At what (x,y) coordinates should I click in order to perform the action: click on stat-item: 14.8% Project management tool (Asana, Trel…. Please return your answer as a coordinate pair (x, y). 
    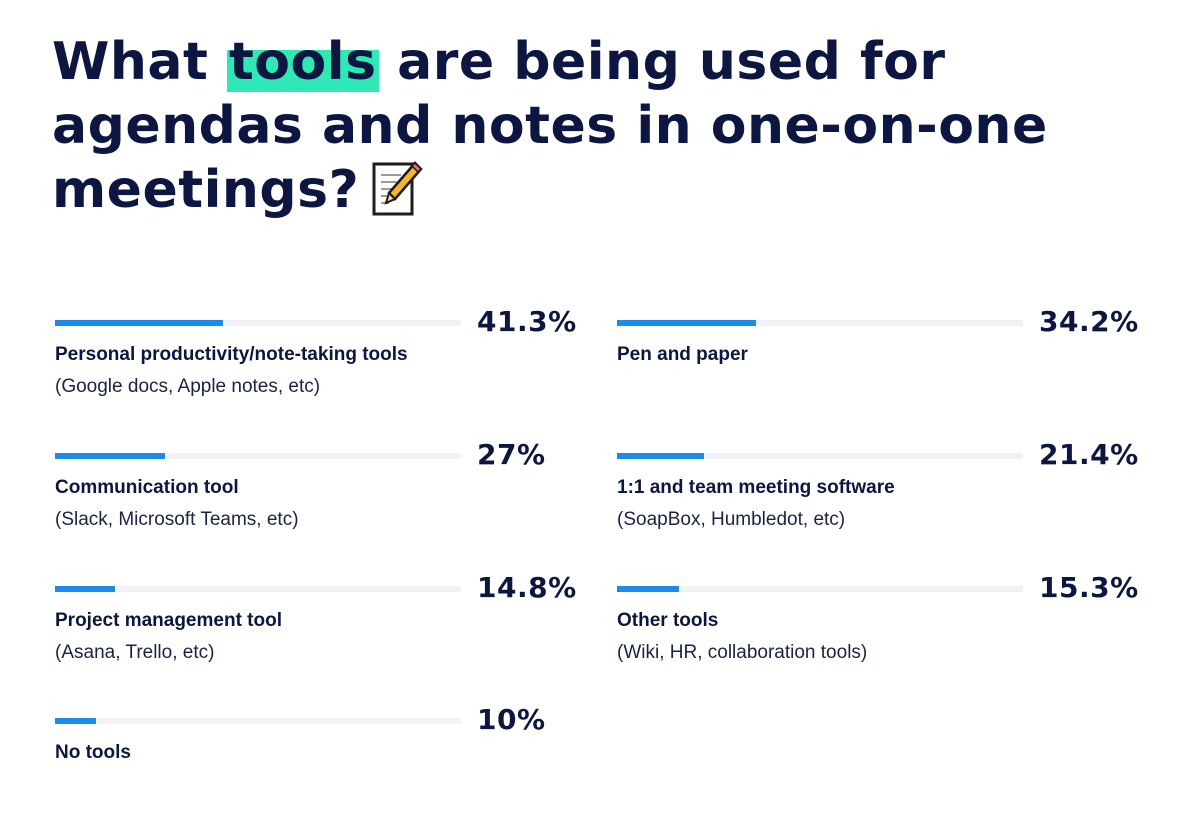
    Looking at the image, I should click on (318, 634).